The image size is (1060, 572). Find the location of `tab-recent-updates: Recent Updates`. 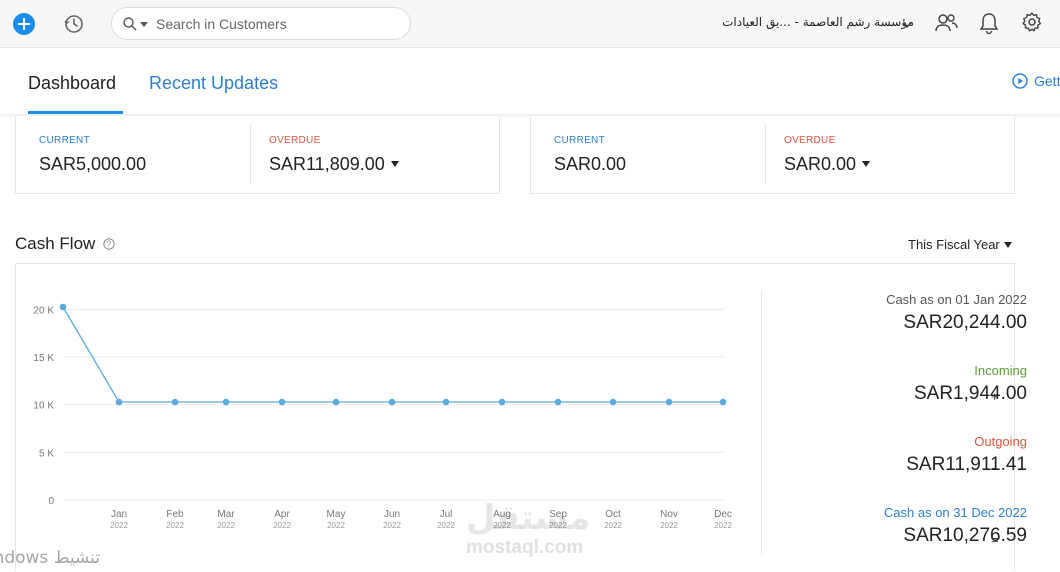

tab-recent-updates: Recent Updates is located at coordinates (214, 83).